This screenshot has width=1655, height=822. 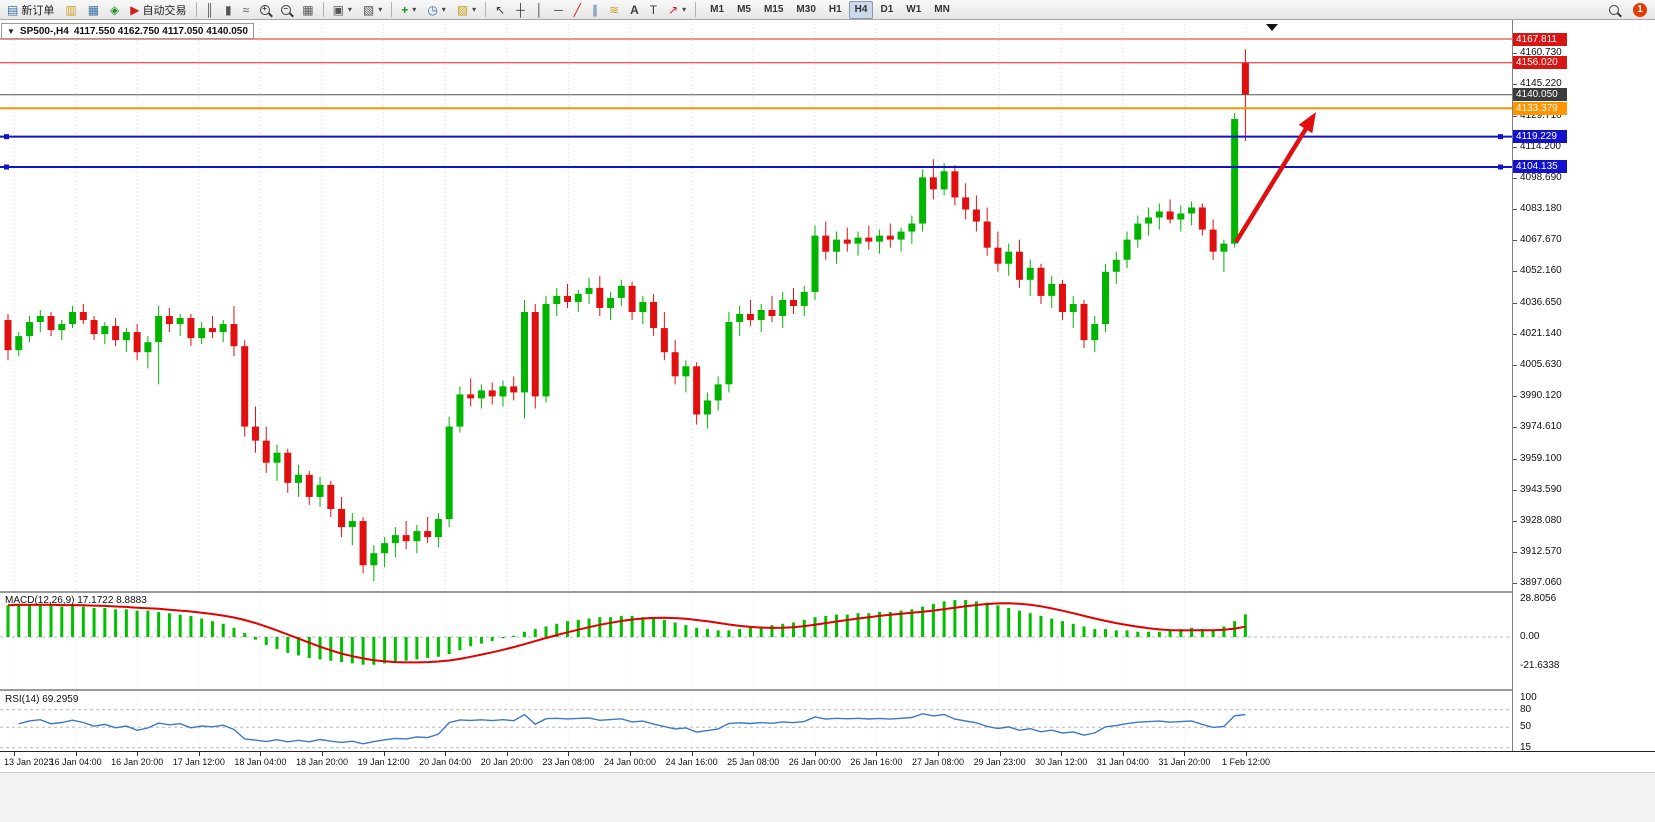 I want to click on timeframe-button-mn: MN, so click(x=942, y=9).